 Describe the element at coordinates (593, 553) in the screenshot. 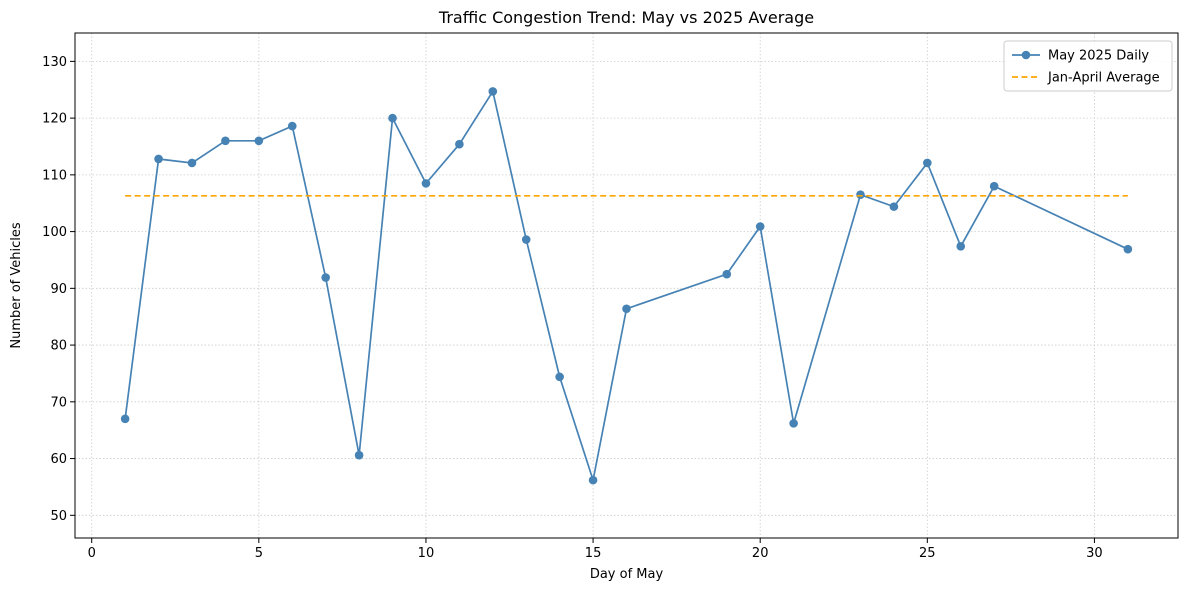

I see `x-tick-label: 15` at that location.